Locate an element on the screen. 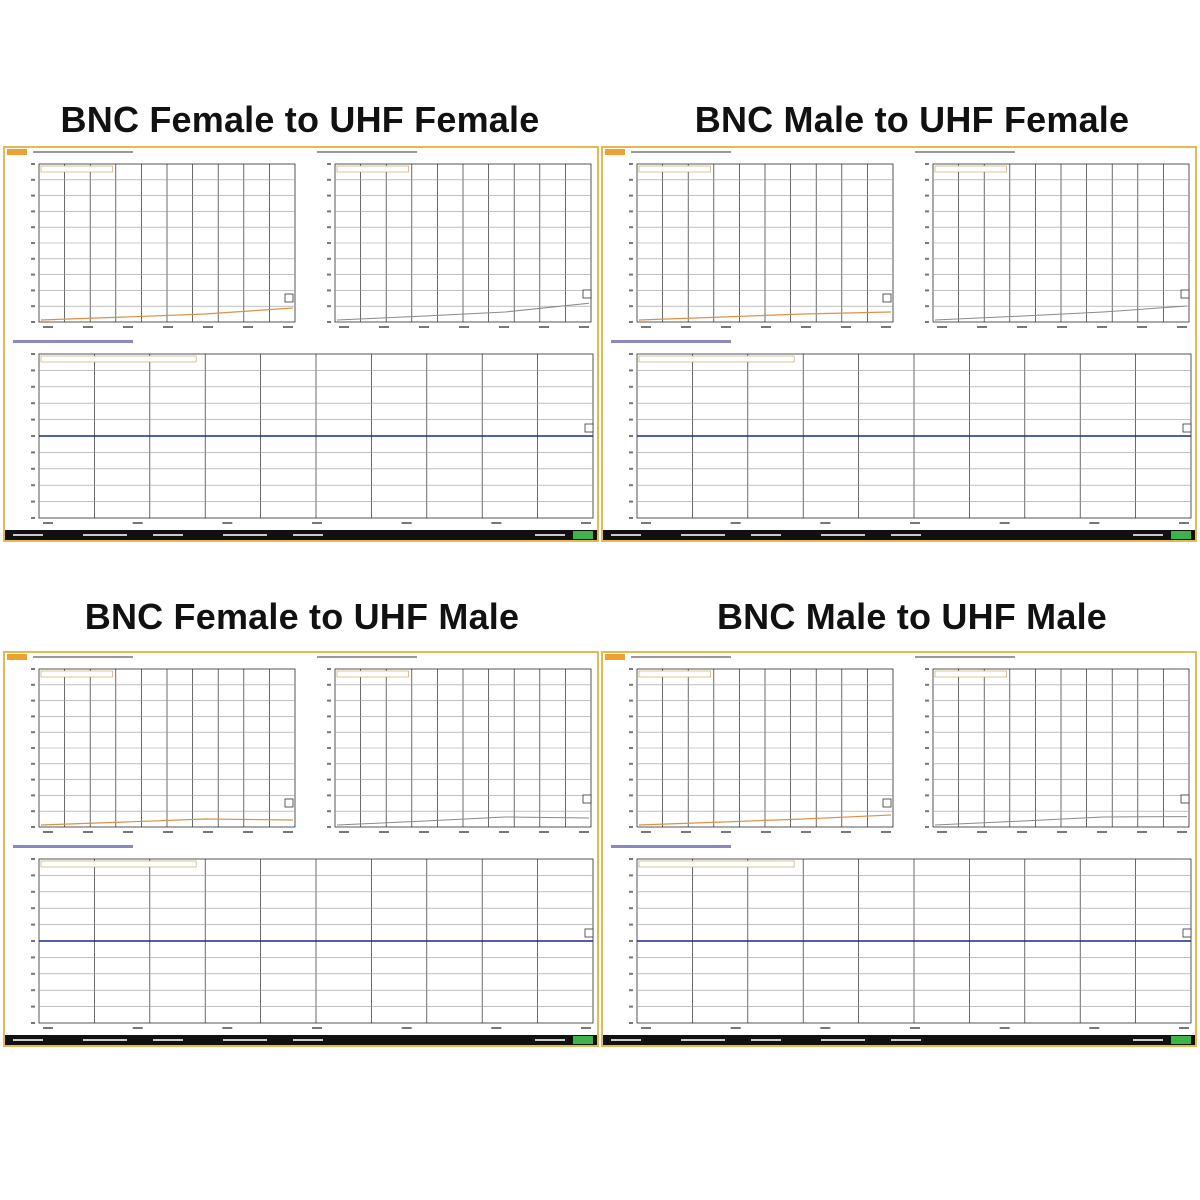  phase-grid is located at coordinates (312, 438).